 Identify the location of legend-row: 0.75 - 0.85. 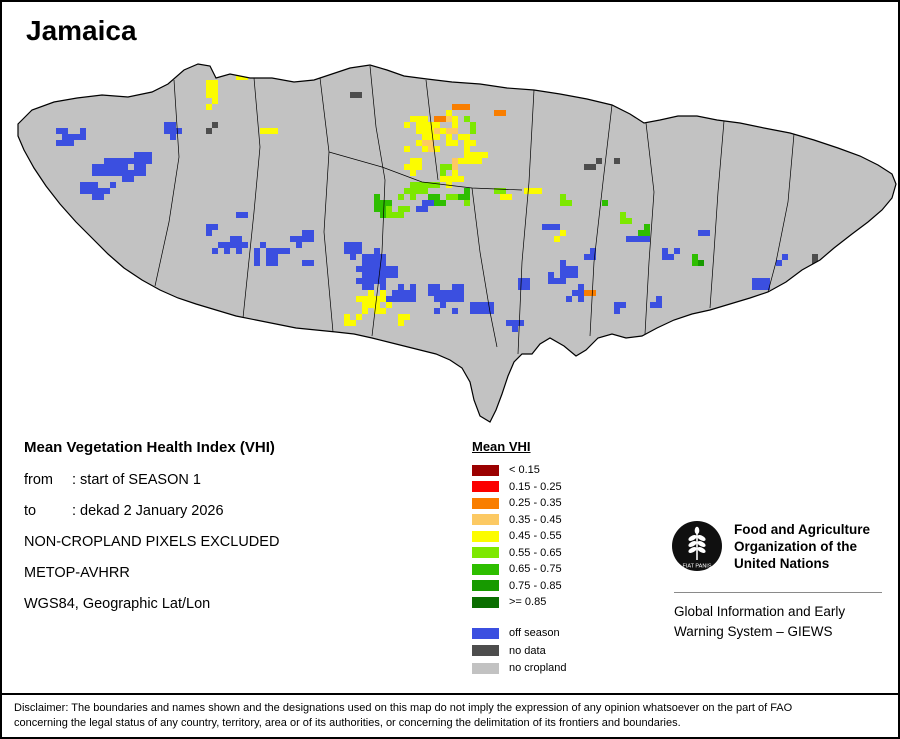
(519, 586).